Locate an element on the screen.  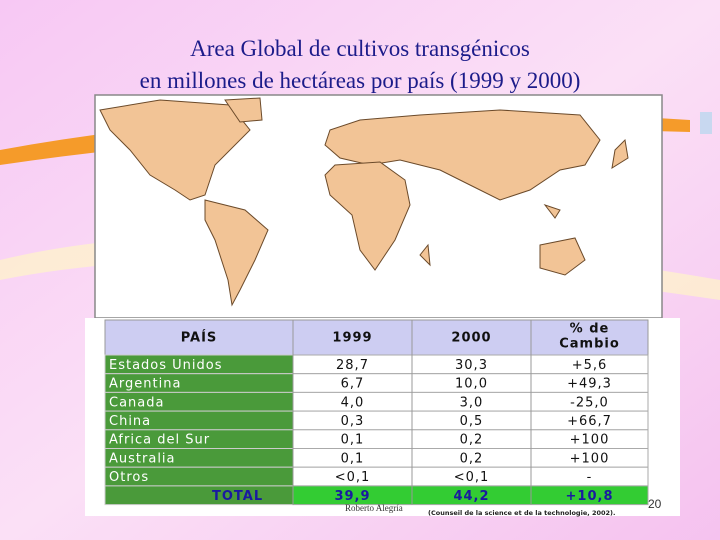
value-cell: +66,7 is located at coordinates (589, 421).